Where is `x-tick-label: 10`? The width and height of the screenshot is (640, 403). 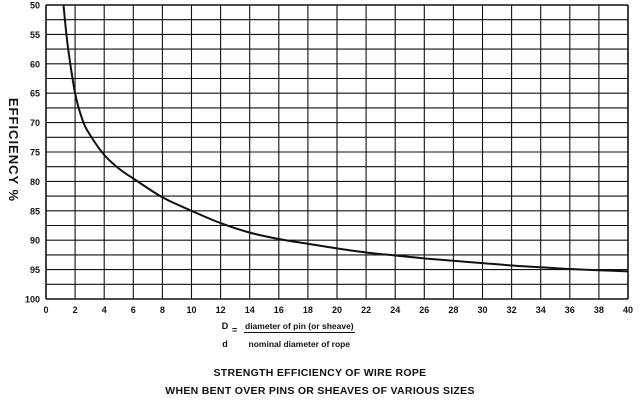 x-tick-label: 10 is located at coordinates (191, 310).